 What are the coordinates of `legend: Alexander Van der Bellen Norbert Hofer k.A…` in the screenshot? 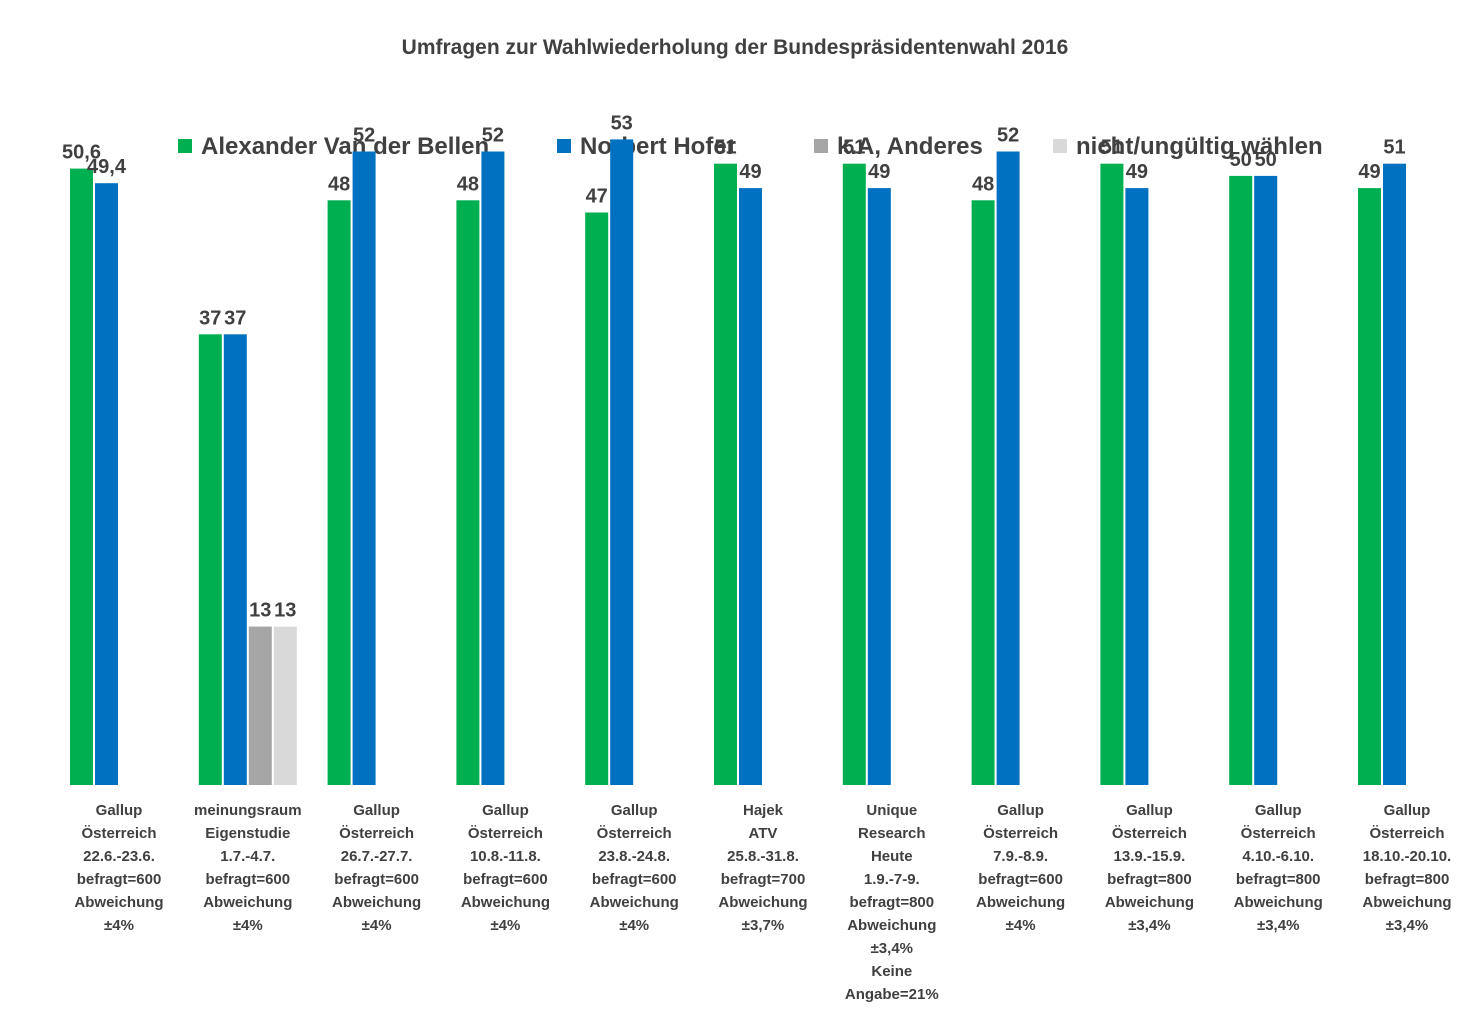 It's located at (750, 146).